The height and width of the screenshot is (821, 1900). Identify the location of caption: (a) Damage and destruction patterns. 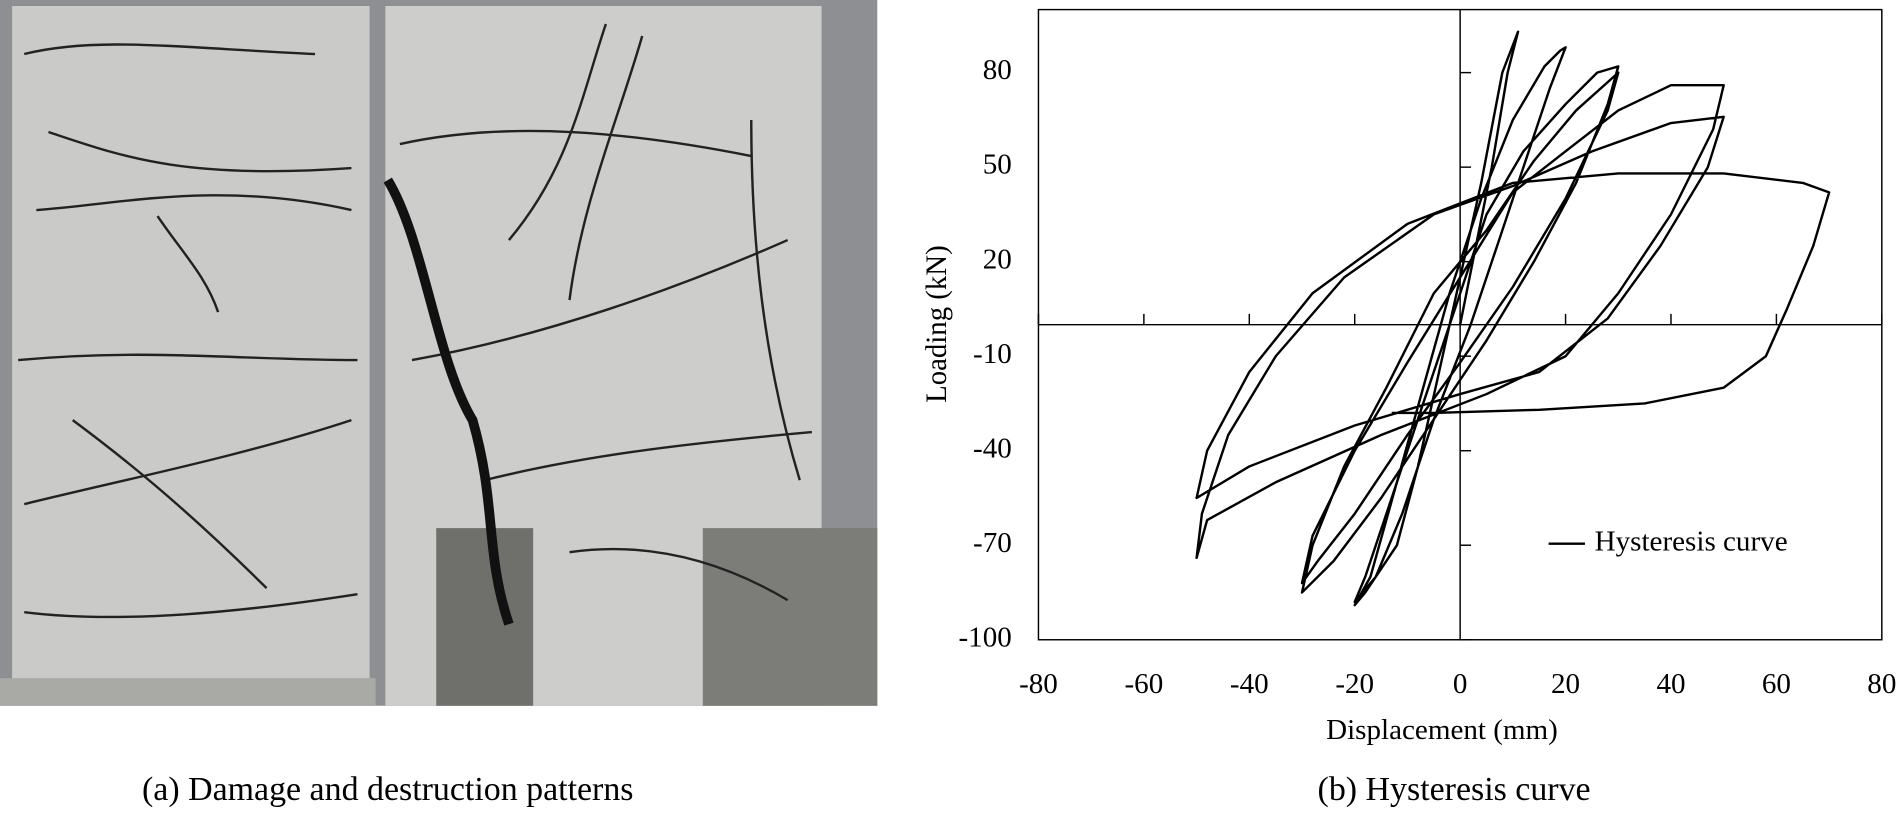
(388, 789).